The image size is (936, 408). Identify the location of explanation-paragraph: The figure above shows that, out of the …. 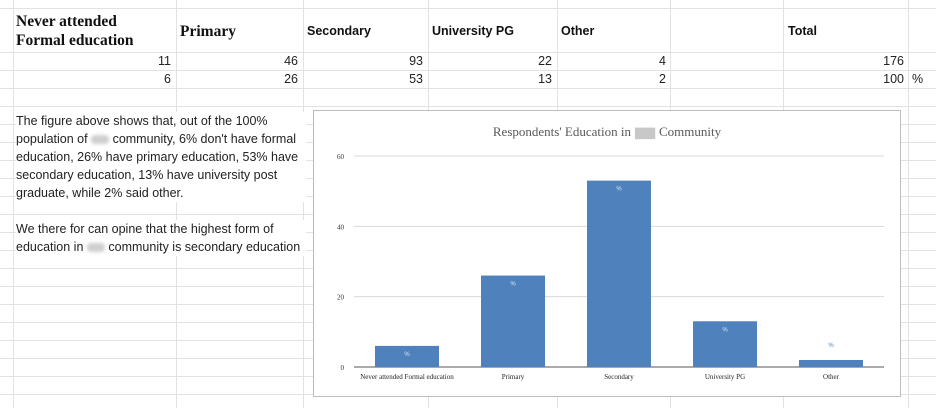
(161, 157).